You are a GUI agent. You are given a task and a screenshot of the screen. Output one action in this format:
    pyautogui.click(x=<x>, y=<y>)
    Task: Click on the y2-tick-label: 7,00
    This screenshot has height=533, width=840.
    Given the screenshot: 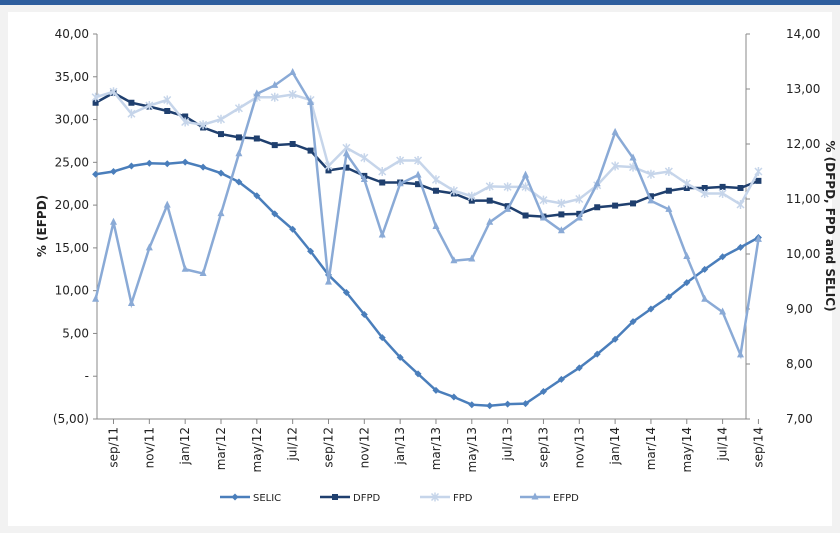 What is the action you would take?
    pyautogui.click(x=799, y=419)
    